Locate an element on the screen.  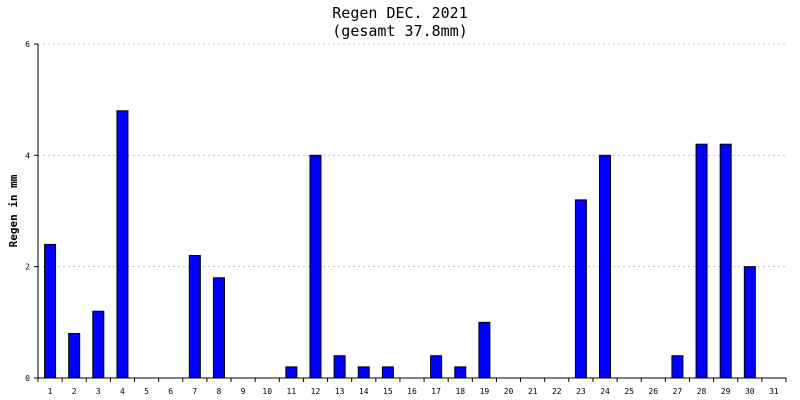
x-tick-label: 15 is located at coordinates (388, 391).